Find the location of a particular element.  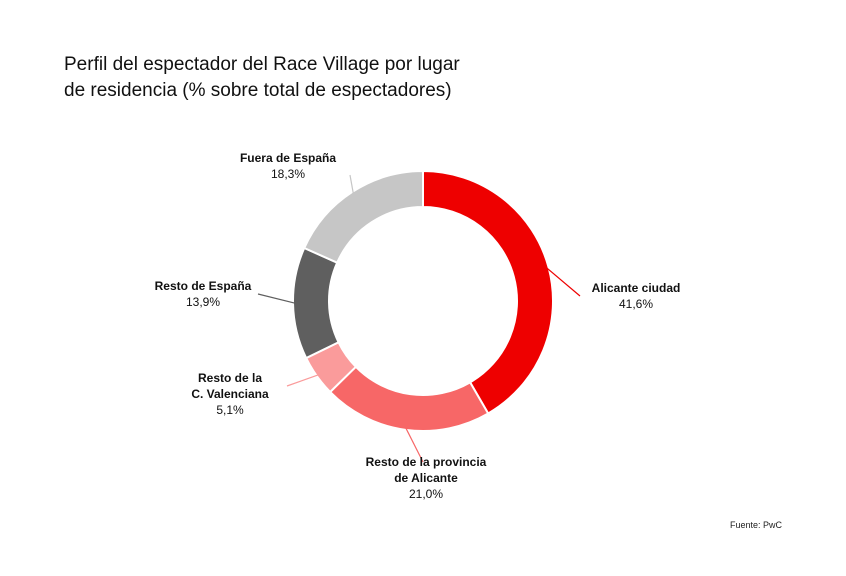

leader-line-fuera-de-espana is located at coordinates (351, 184).